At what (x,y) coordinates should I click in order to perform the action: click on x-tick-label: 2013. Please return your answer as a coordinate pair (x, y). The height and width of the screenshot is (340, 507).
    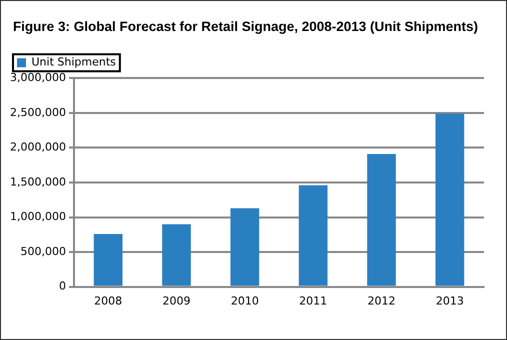
    Looking at the image, I should click on (450, 301).